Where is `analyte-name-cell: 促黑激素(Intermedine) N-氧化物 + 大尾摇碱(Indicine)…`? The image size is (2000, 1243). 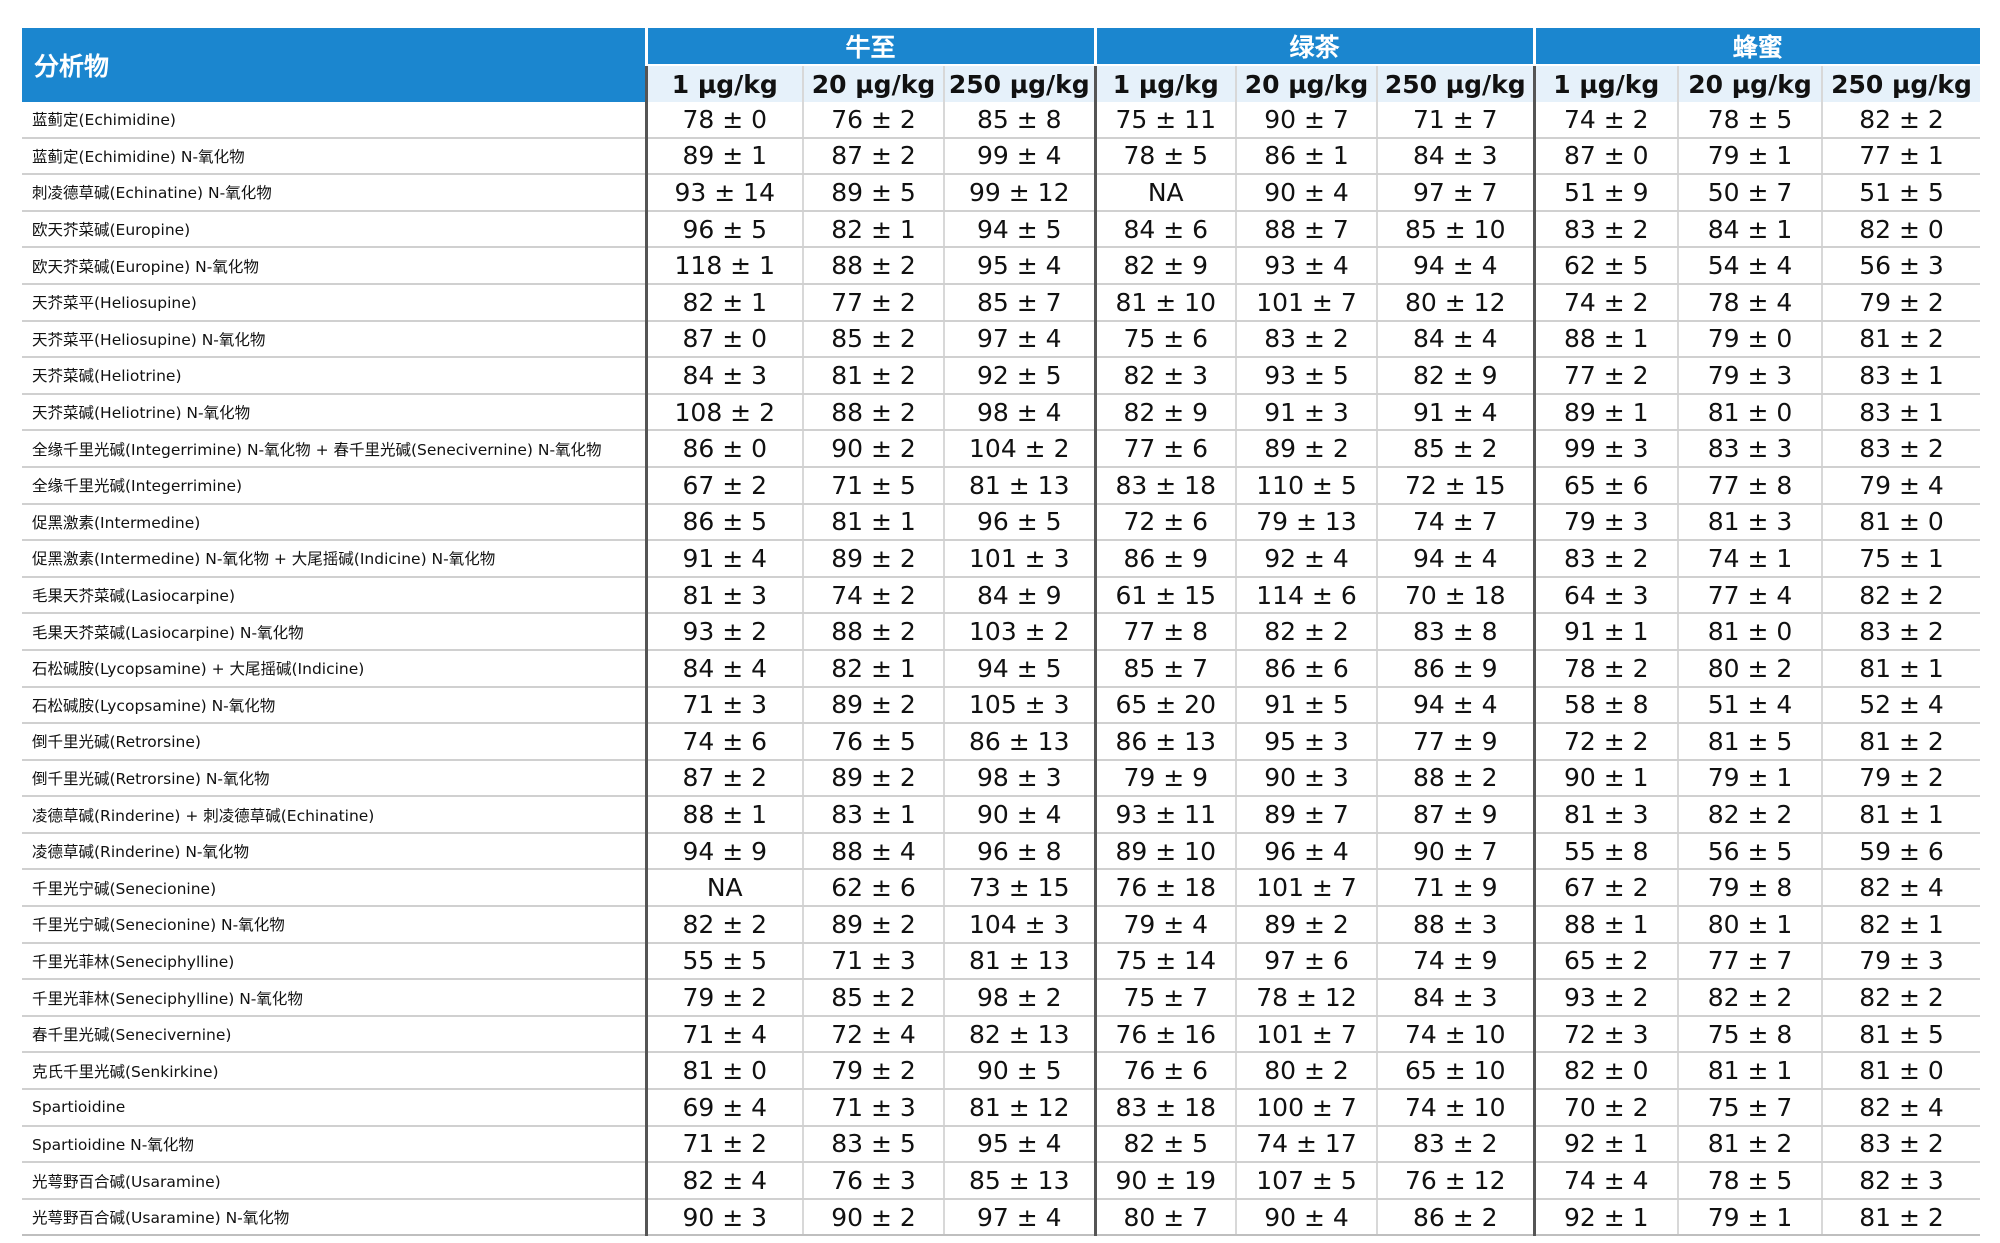 analyte-name-cell: 促黑激素(Intermedine) N-氧化物 + 大尾摇碱(Indicine)… is located at coordinates (334, 559).